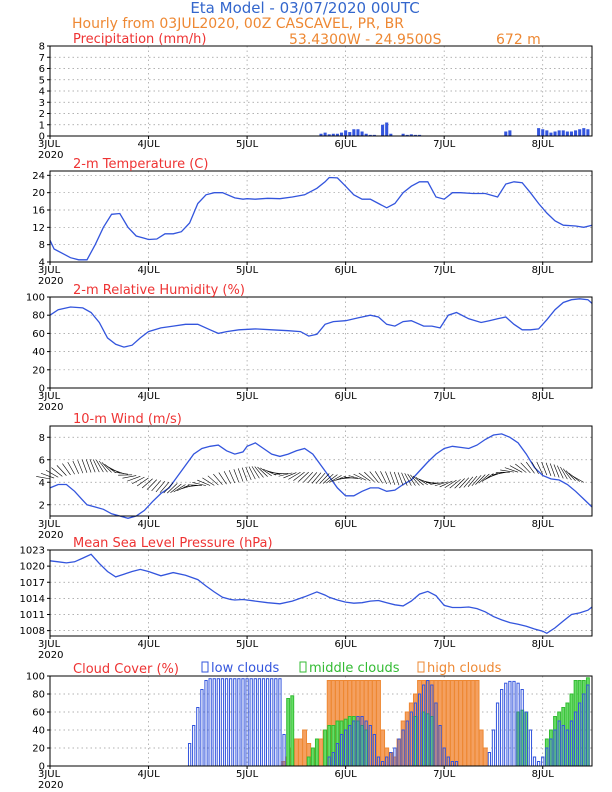  What do you see at coordinates (354, 668) in the screenshot?
I see `legend-label: middle clouds` at bounding box center [354, 668].